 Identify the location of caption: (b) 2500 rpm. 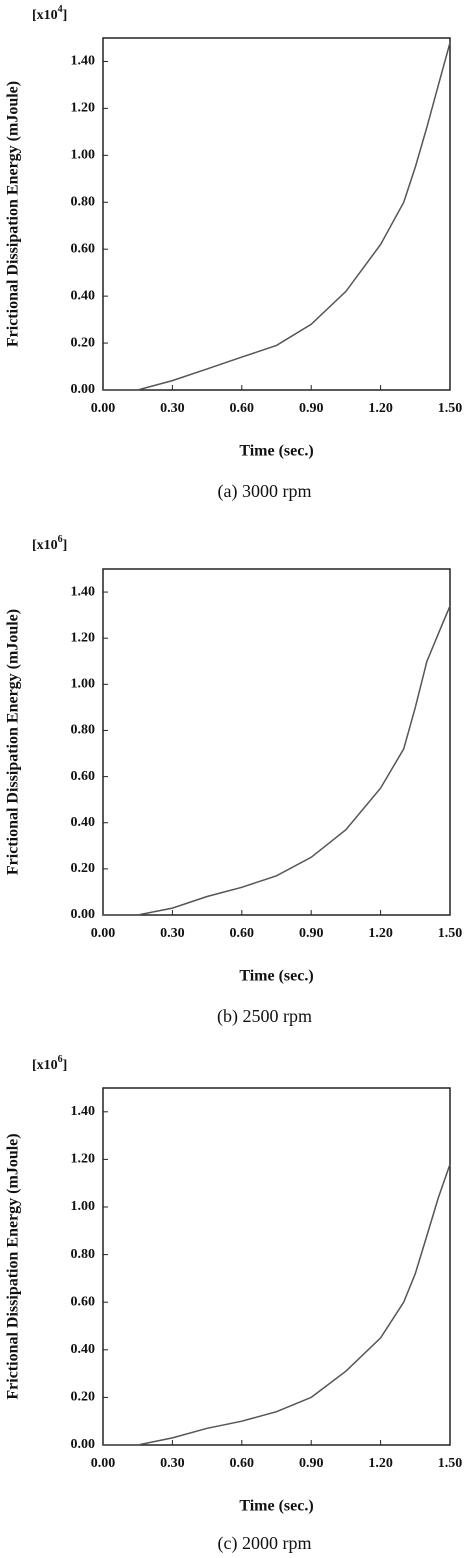
(264, 1016).